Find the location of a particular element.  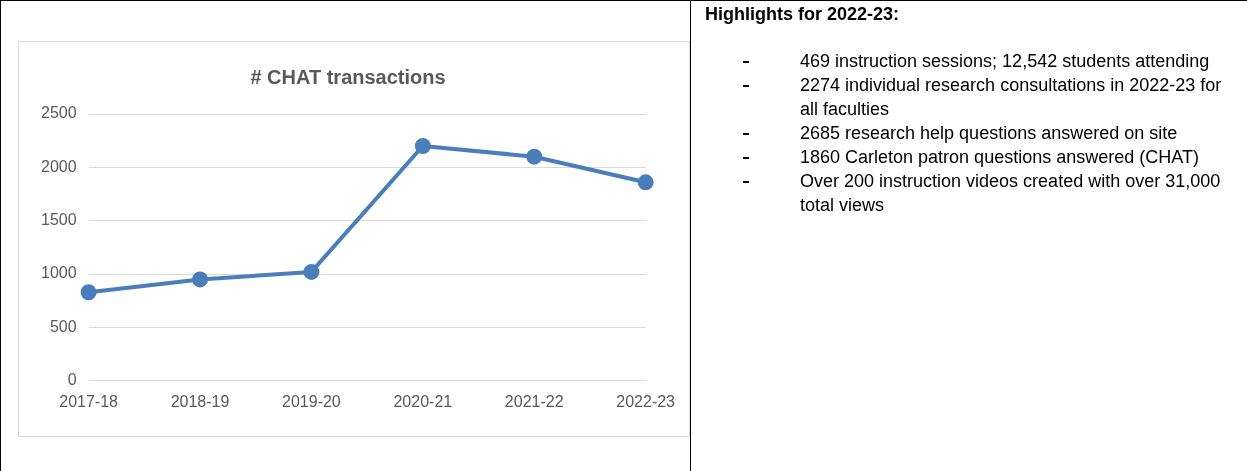

text: 469 instruction sessions; 12,542 students attending is located at coordinates (1005, 61).